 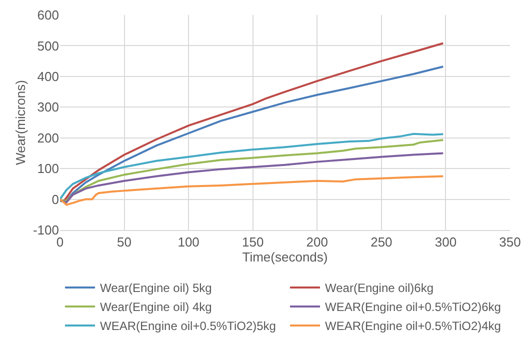 What do you see at coordinates (124, 242) in the screenshot?
I see `x-tick-label: 50` at bounding box center [124, 242].